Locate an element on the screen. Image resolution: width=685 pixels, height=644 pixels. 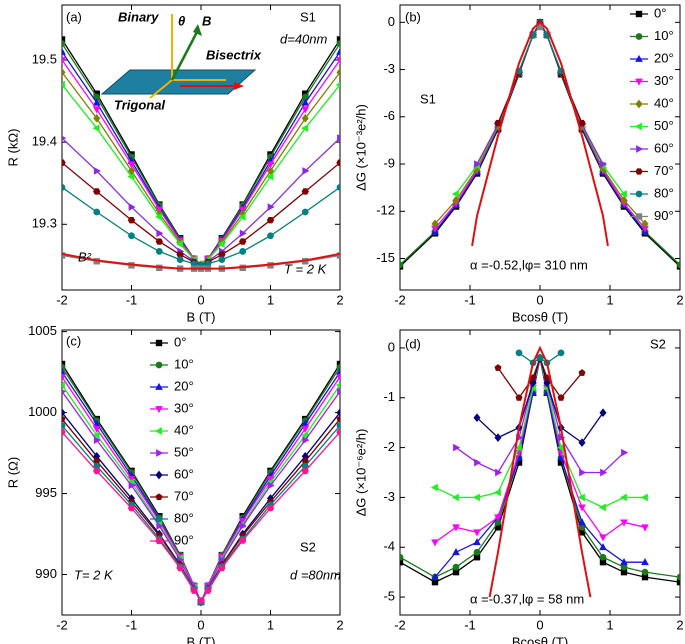
annotation: (a) is located at coordinates (74, 16).